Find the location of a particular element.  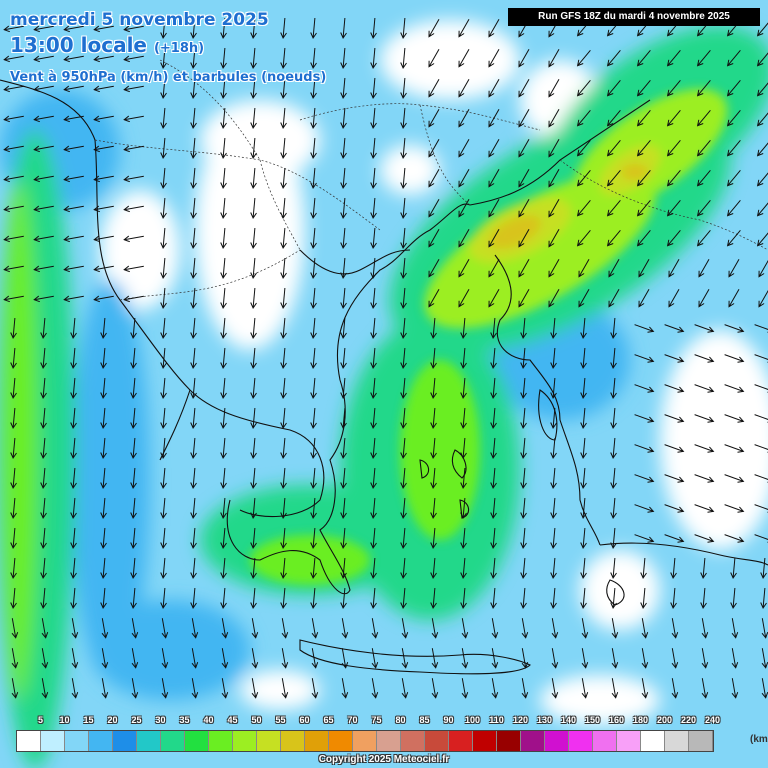

legend-value-label: 30 is located at coordinates (160, 720).